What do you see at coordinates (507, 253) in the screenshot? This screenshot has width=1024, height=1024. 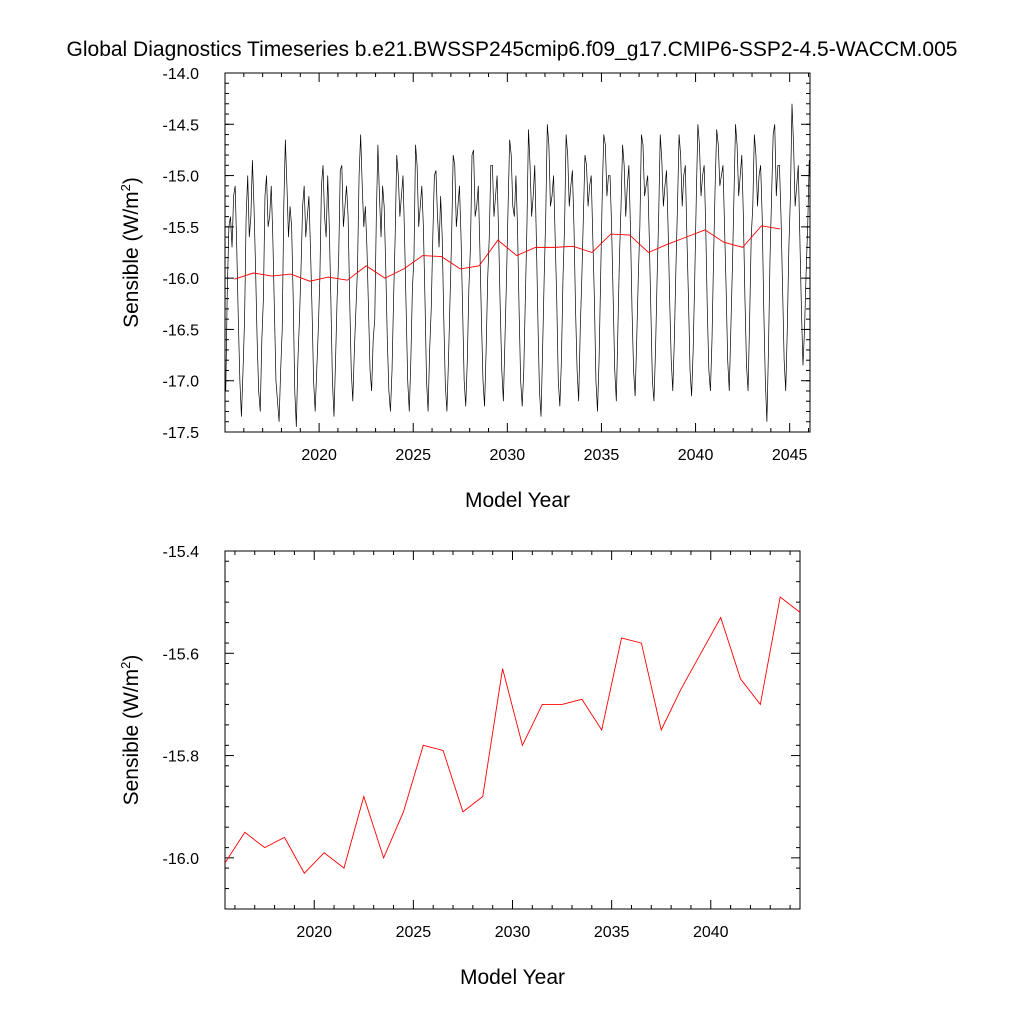 I see `annual-series-line` at bounding box center [507, 253].